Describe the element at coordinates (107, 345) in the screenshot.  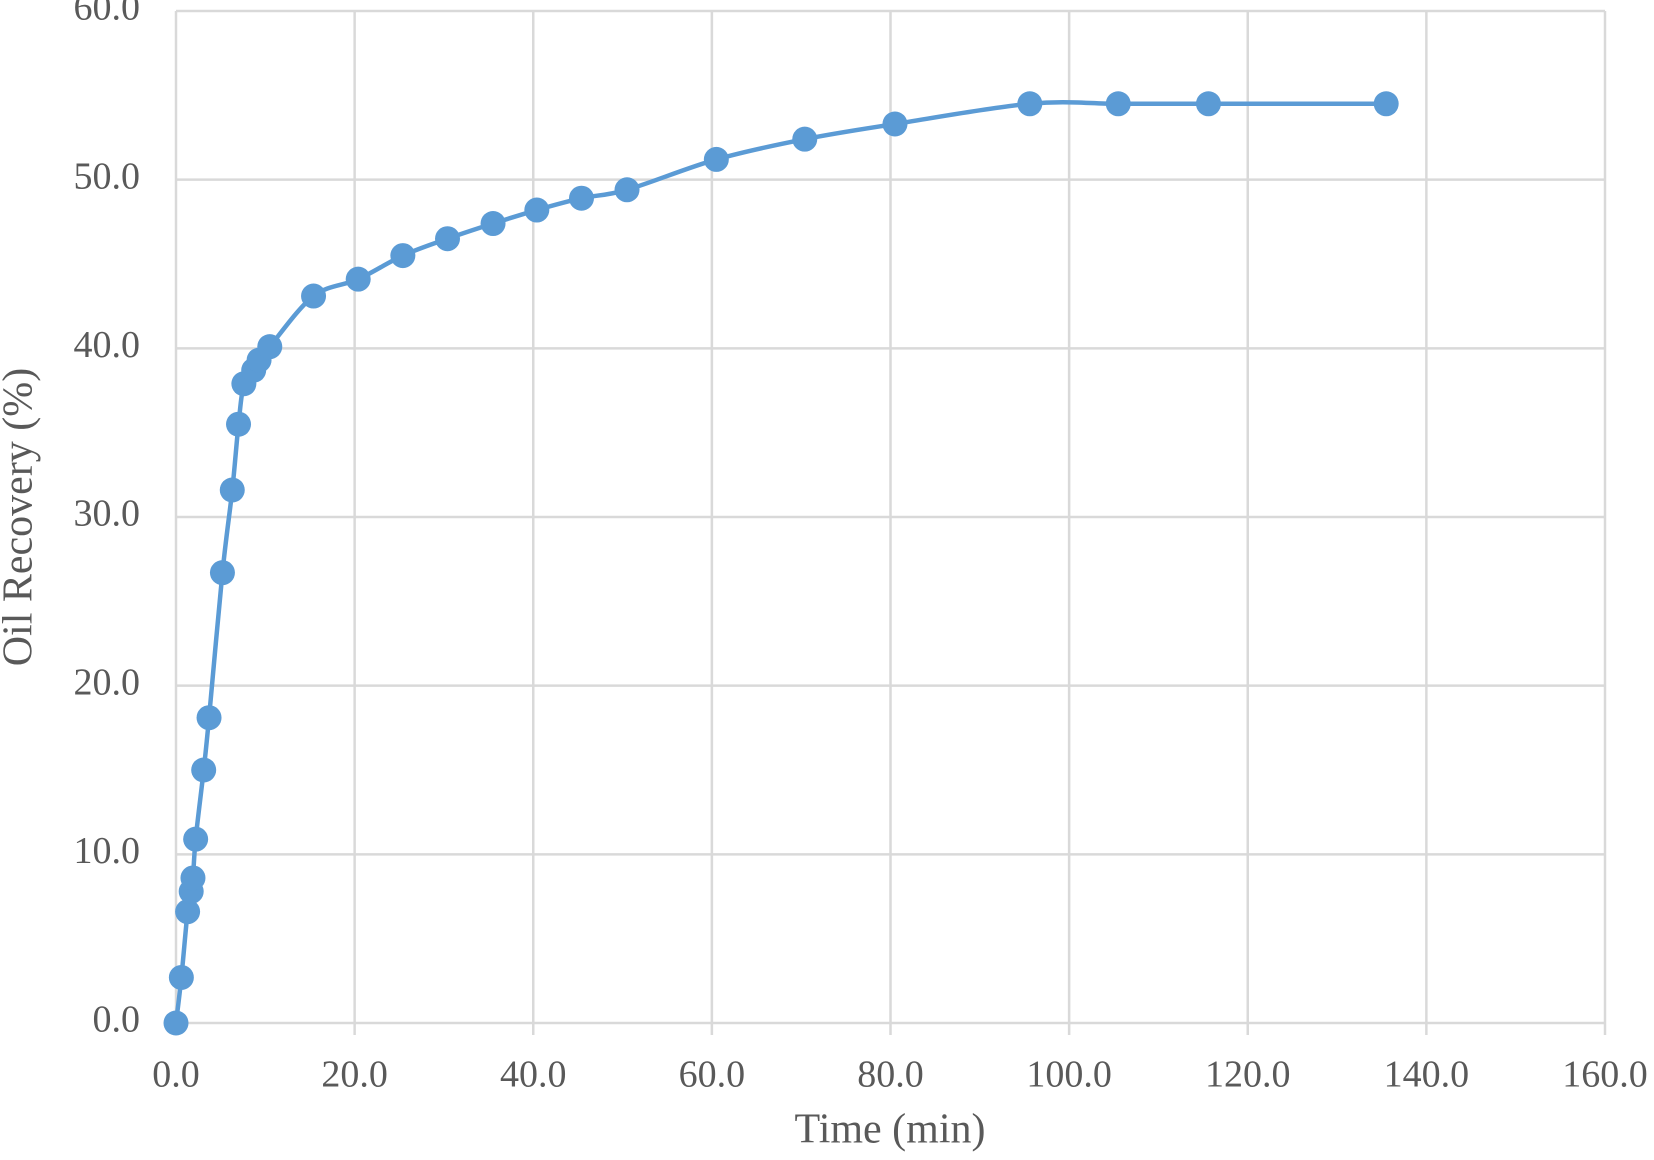
I see `y-tick-label: 40.0` at that location.